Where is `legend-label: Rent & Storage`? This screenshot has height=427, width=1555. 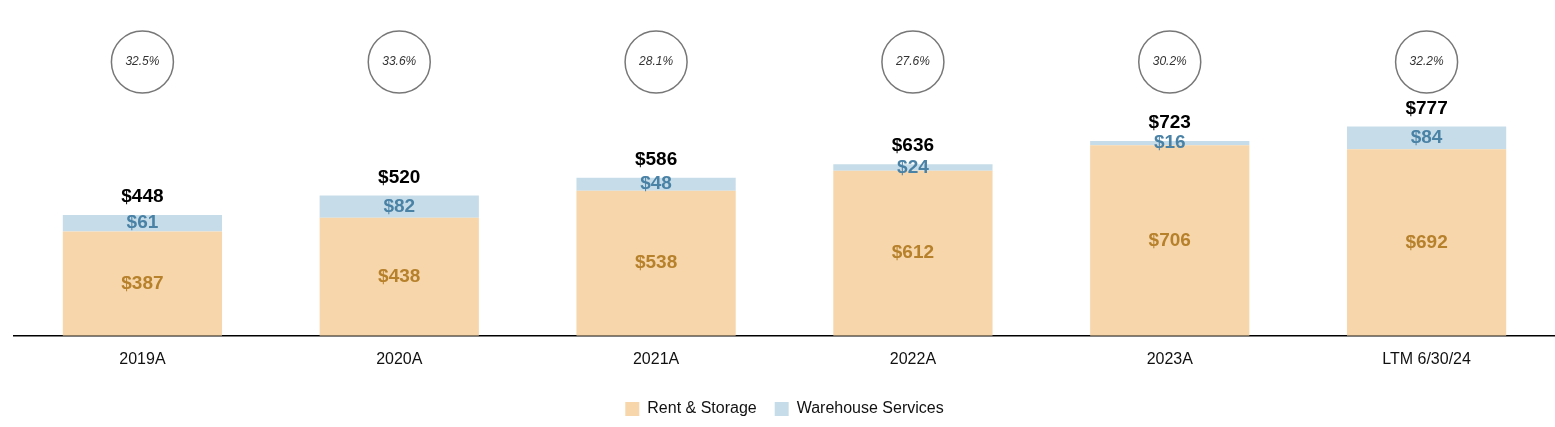 legend-label: Rent & Storage is located at coordinates (702, 408).